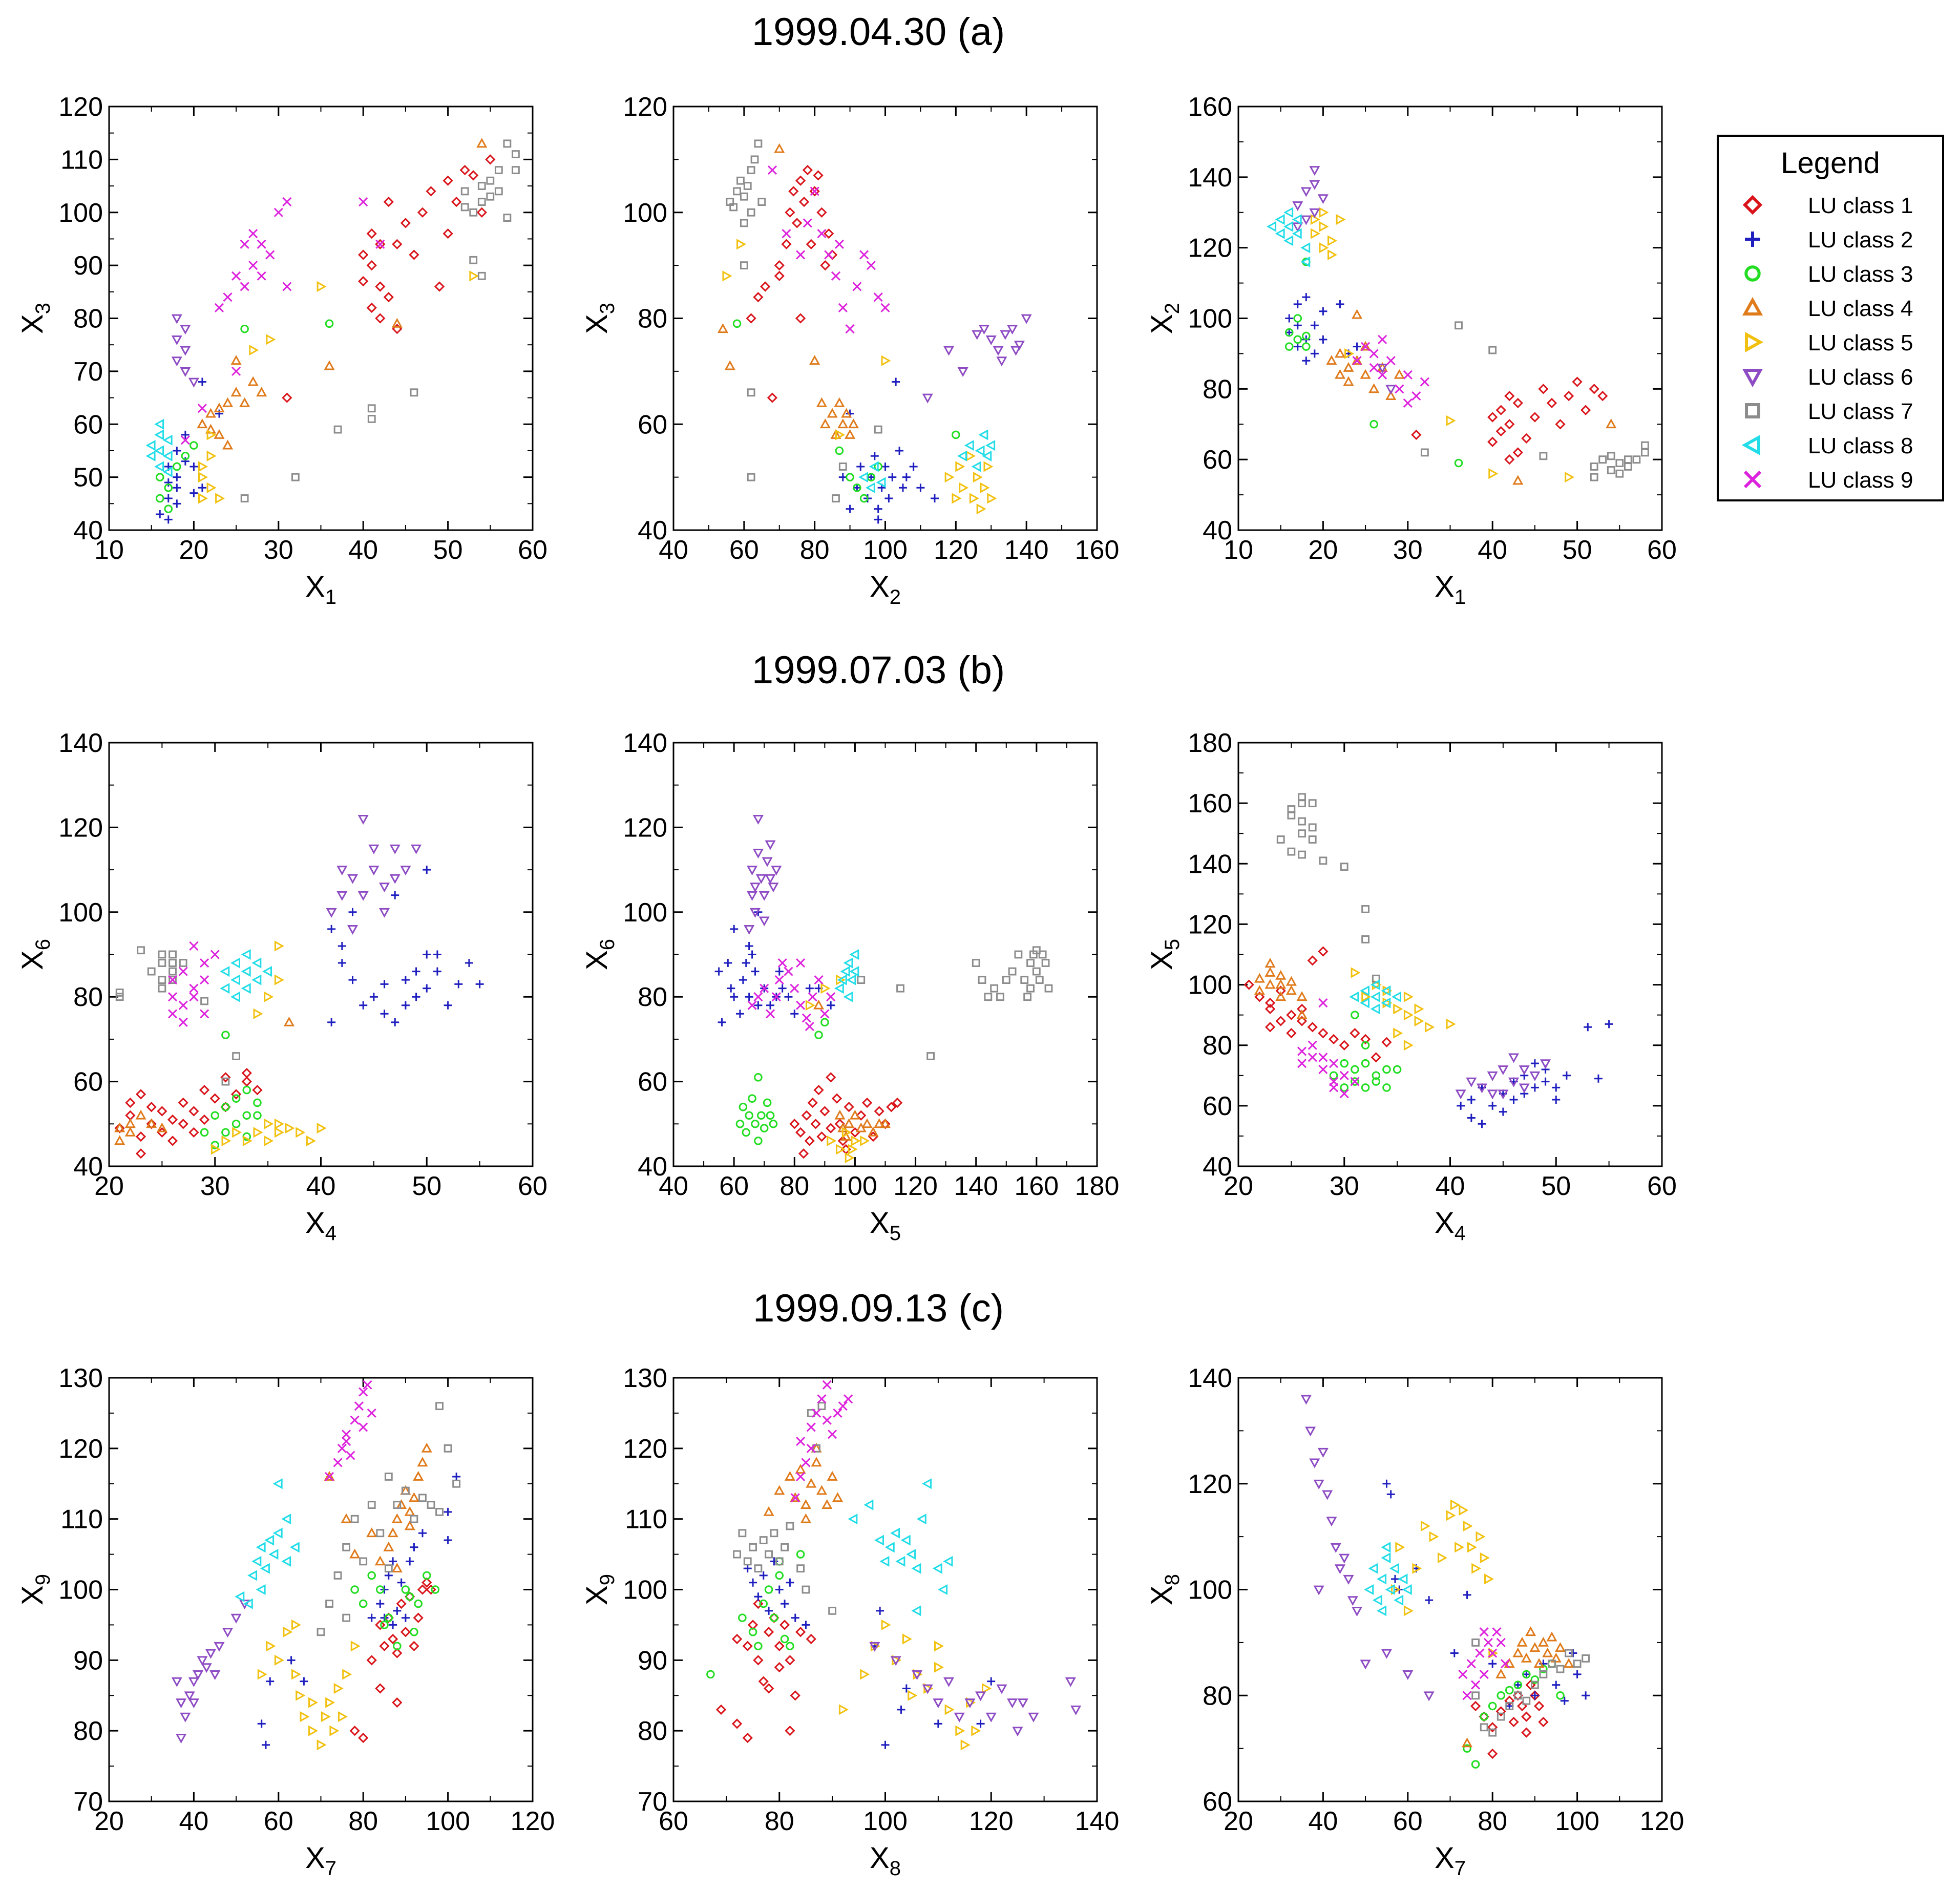 This screenshot has height=1890, width=1960. Describe the element at coordinates (1860, 445) in the screenshot. I see `legend-label-class-8: LU class 8` at that location.